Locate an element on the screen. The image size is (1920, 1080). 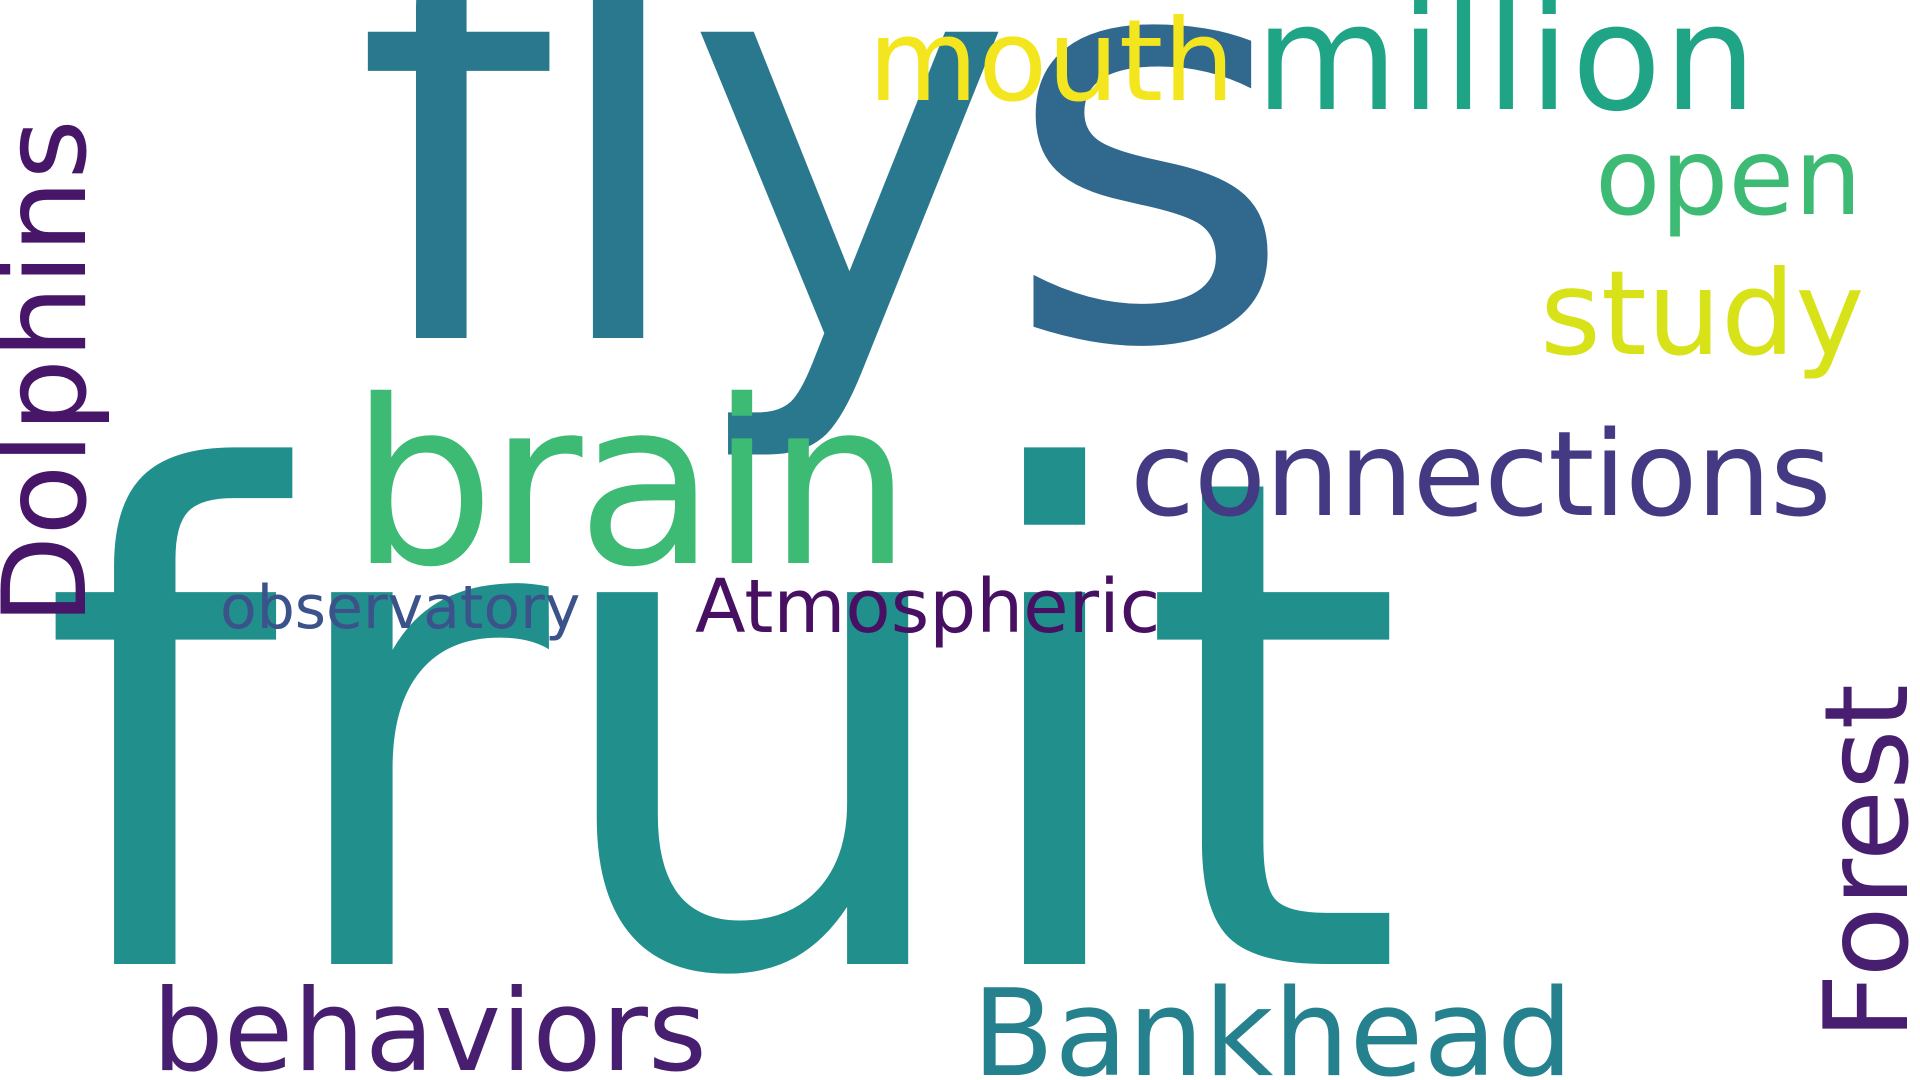
word-flys-main: fly is located at coordinates (685, 235).